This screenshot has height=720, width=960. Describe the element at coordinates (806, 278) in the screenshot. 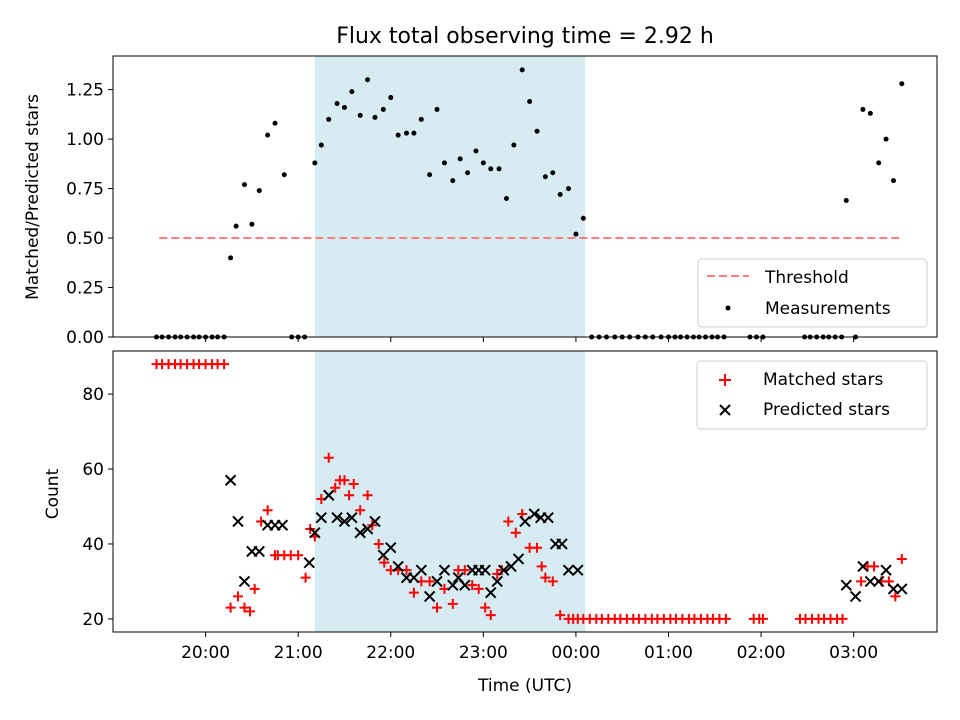

I see `legend-threshold-label: Threshold` at that location.